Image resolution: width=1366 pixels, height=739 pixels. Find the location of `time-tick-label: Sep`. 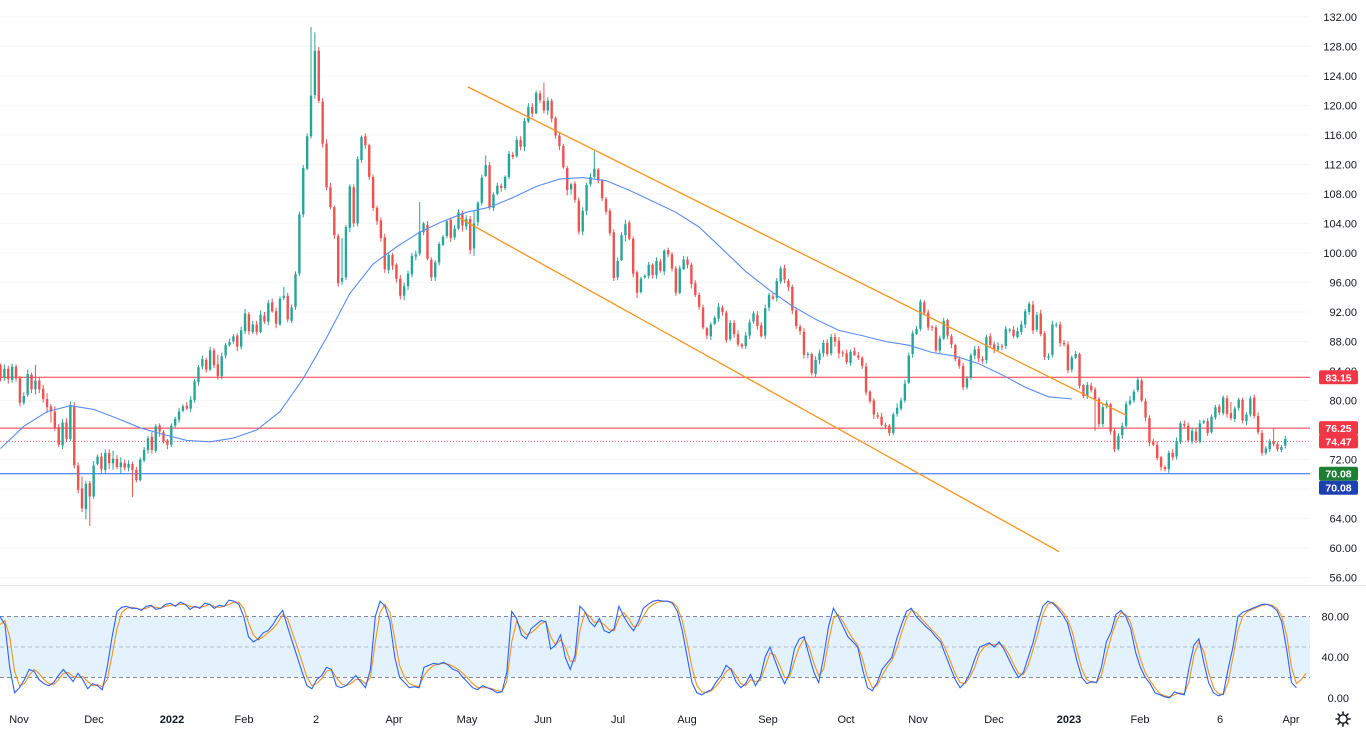

time-tick-label: Sep is located at coordinates (768, 720).